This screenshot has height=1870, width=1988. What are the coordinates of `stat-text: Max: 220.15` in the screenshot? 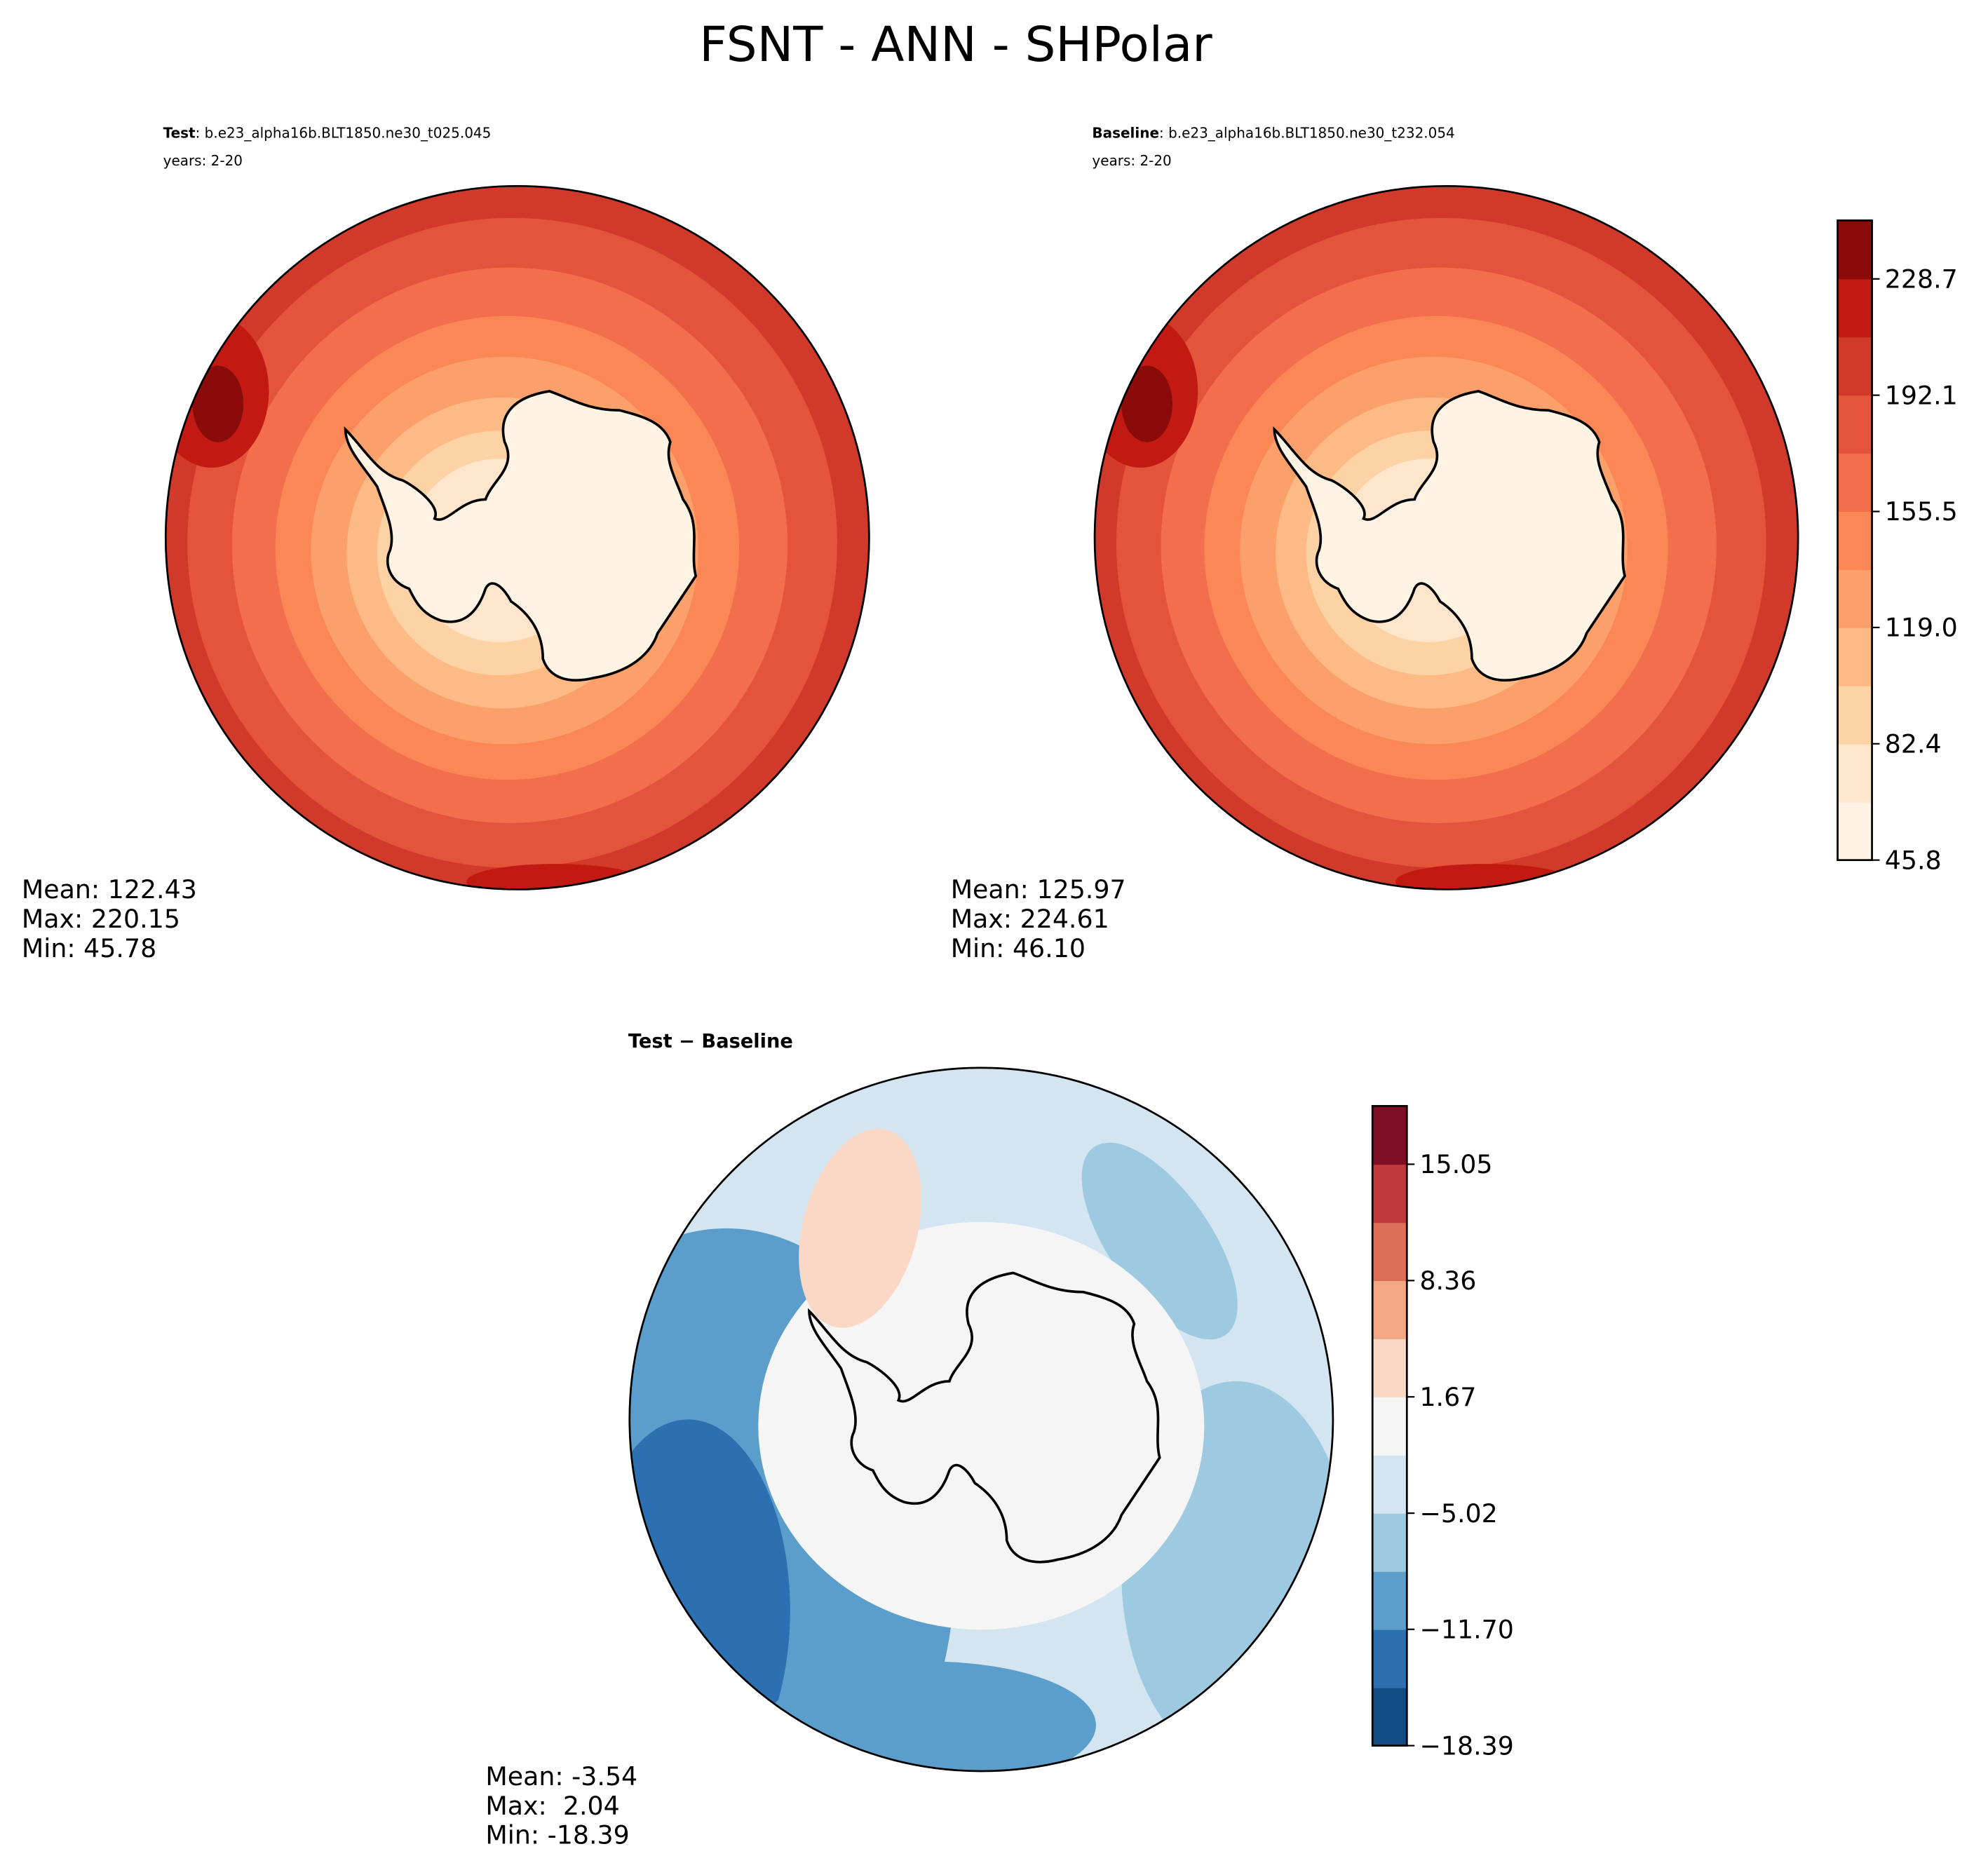 It's located at (101, 919).